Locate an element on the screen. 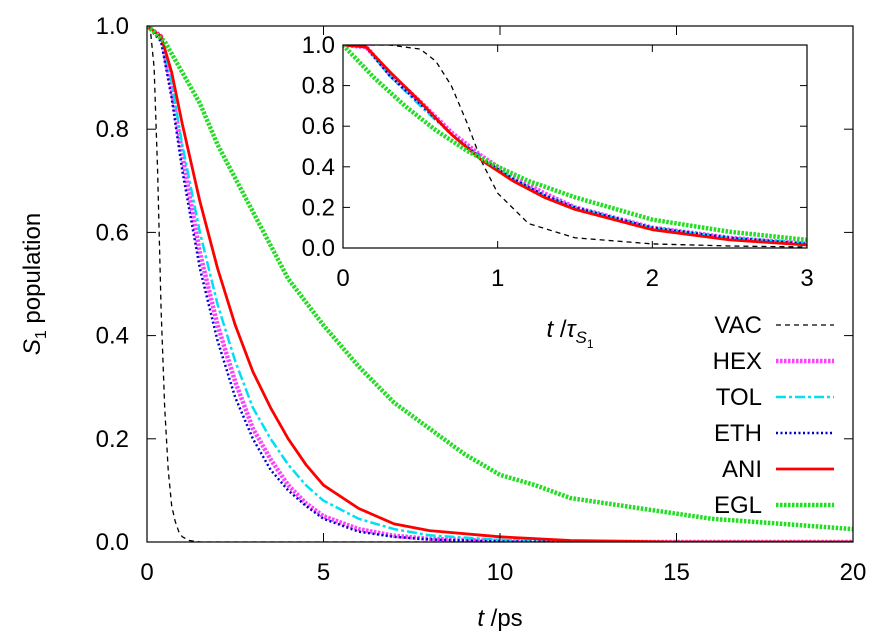  x-axis-title: t /ps is located at coordinates (499, 618).